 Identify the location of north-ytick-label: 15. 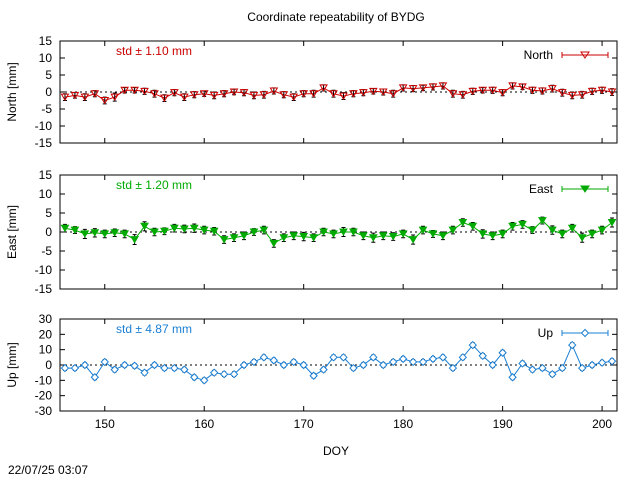
(46, 41).